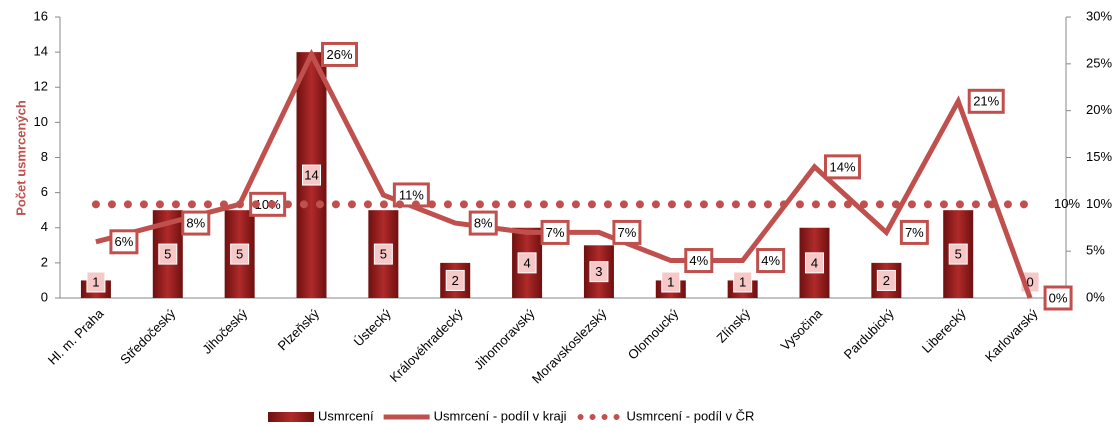 This screenshot has width=1115, height=427. Describe the element at coordinates (1099, 156) in the screenshot. I see `y2-tick-label: 15%` at that location.